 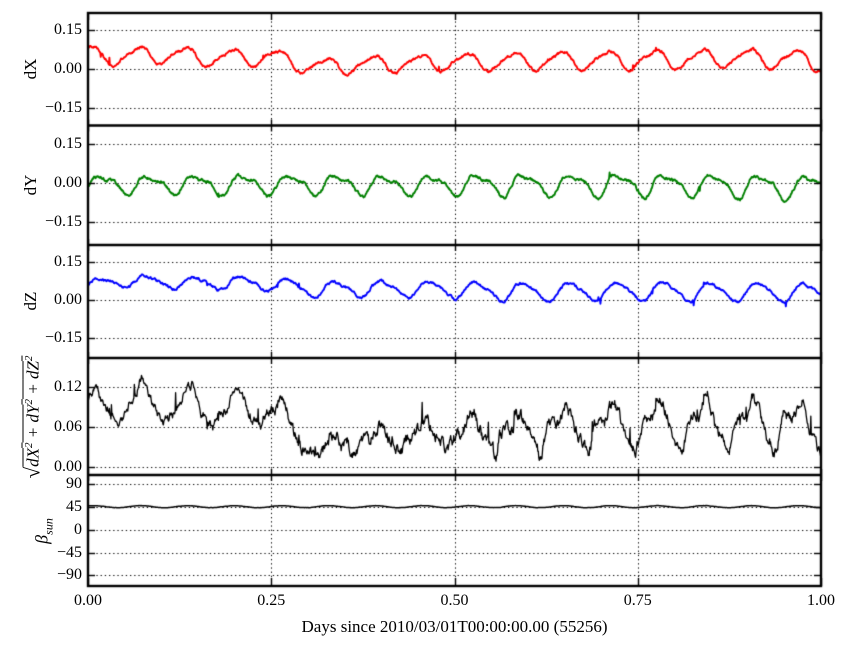 I want to click on y-axis-label-beta: βsun, so click(x=44, y=531).